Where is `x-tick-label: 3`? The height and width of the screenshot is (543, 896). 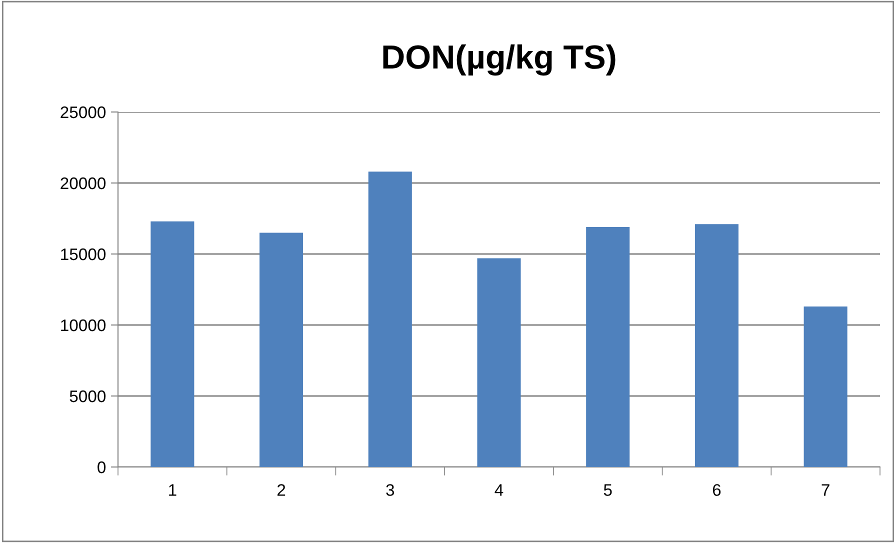
x-tick-label: 3 is located at coordinates (390, 490).